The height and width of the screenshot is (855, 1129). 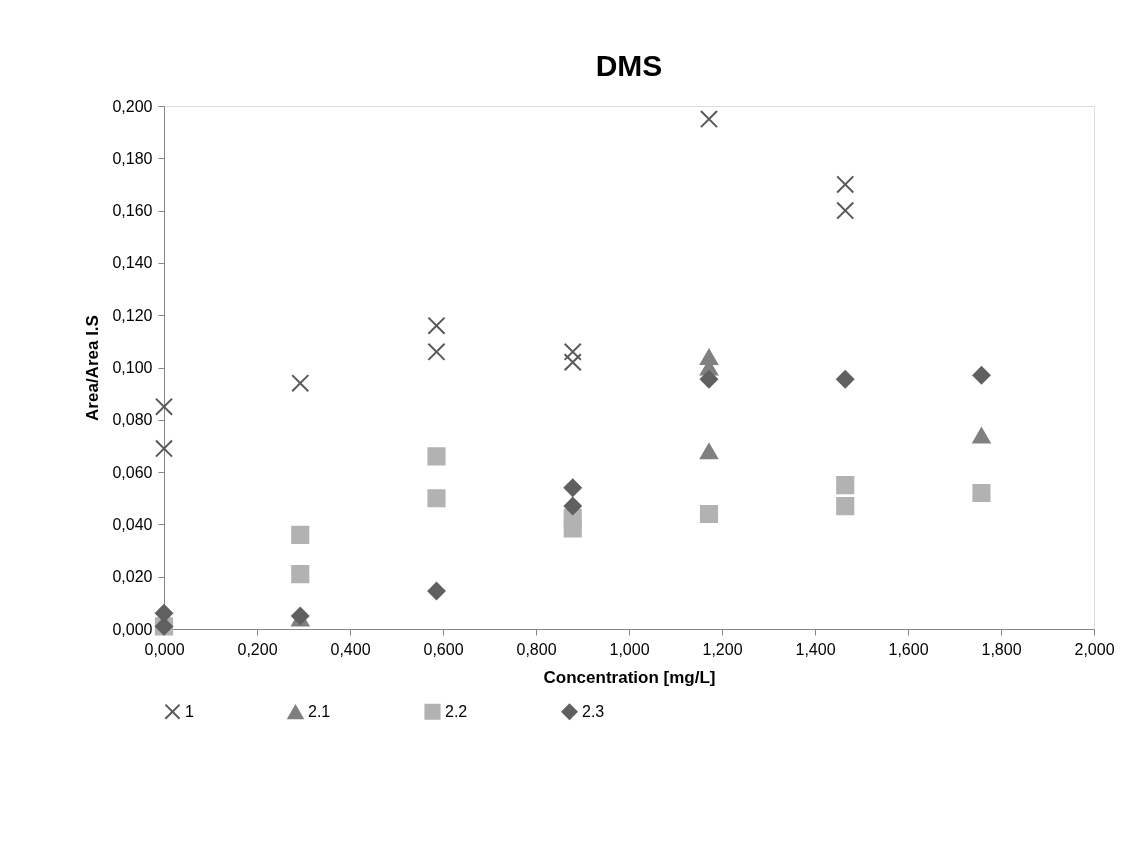 What do you see at coordinates (722, 649) in the screenshot?
I see `x-tick-label: 1,200` at bounding box center [722, 649].